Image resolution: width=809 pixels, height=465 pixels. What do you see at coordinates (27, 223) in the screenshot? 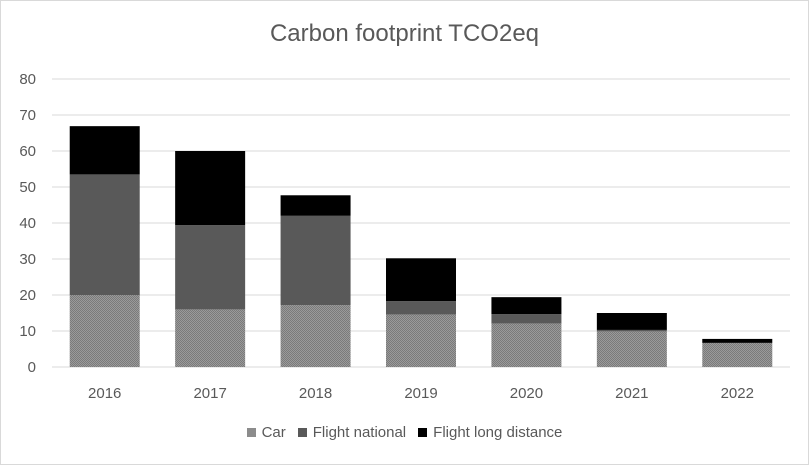
I see `y-tick-label: 40` at bounding box center [27, 223].